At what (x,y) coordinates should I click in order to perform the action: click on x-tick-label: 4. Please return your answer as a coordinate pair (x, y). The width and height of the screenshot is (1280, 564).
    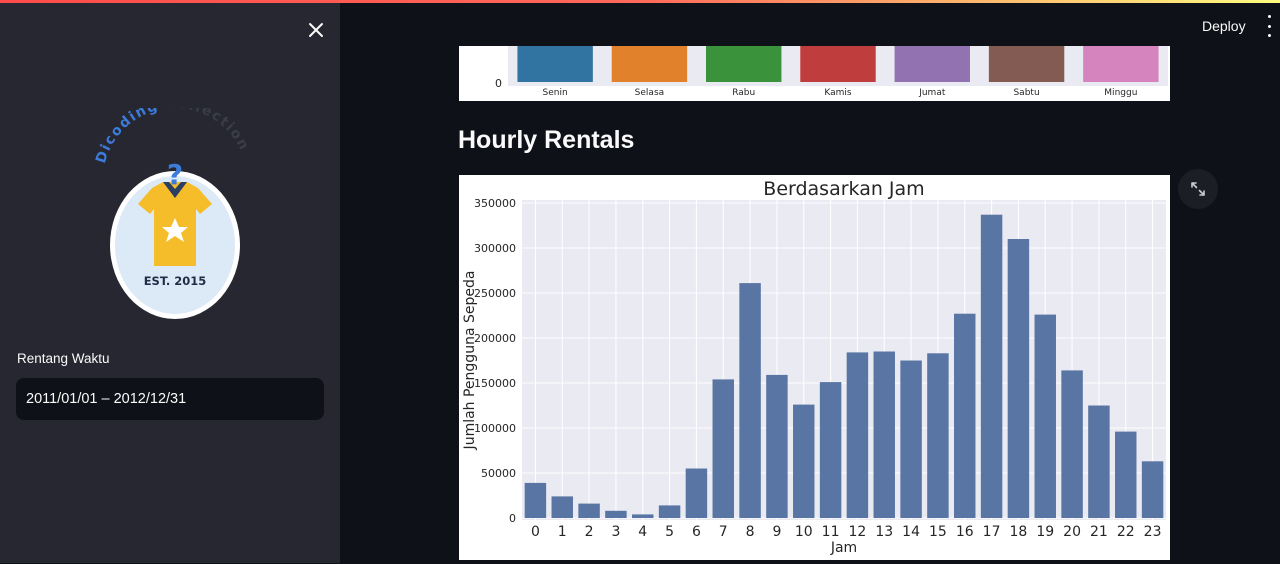
    Looking at the image, I should click on (642, 532).